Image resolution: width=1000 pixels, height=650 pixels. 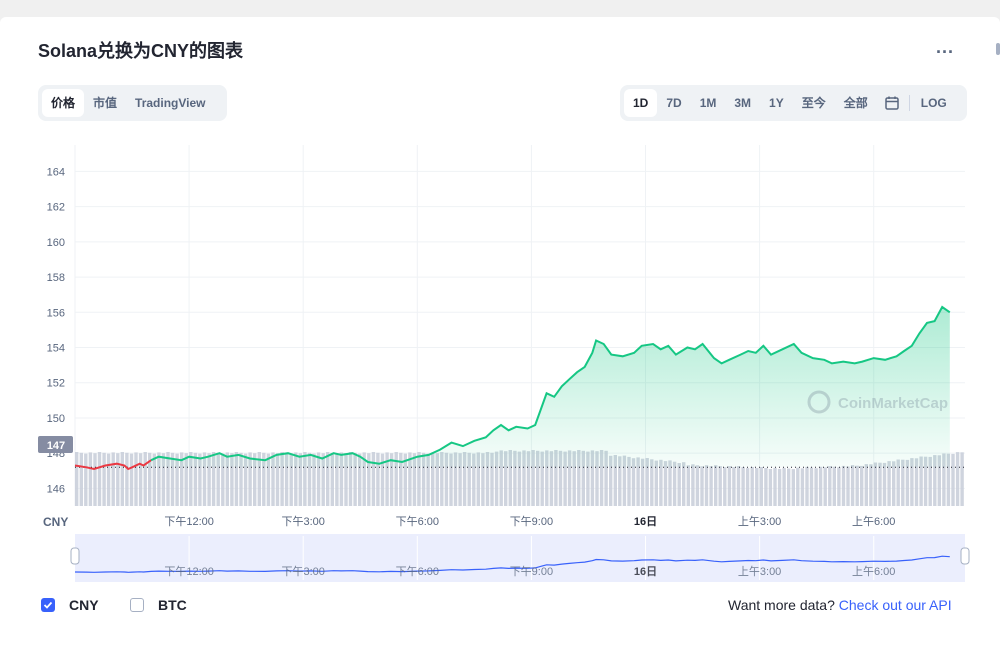 I want to click on range-7d: 7D, so click(x=674, y=103).